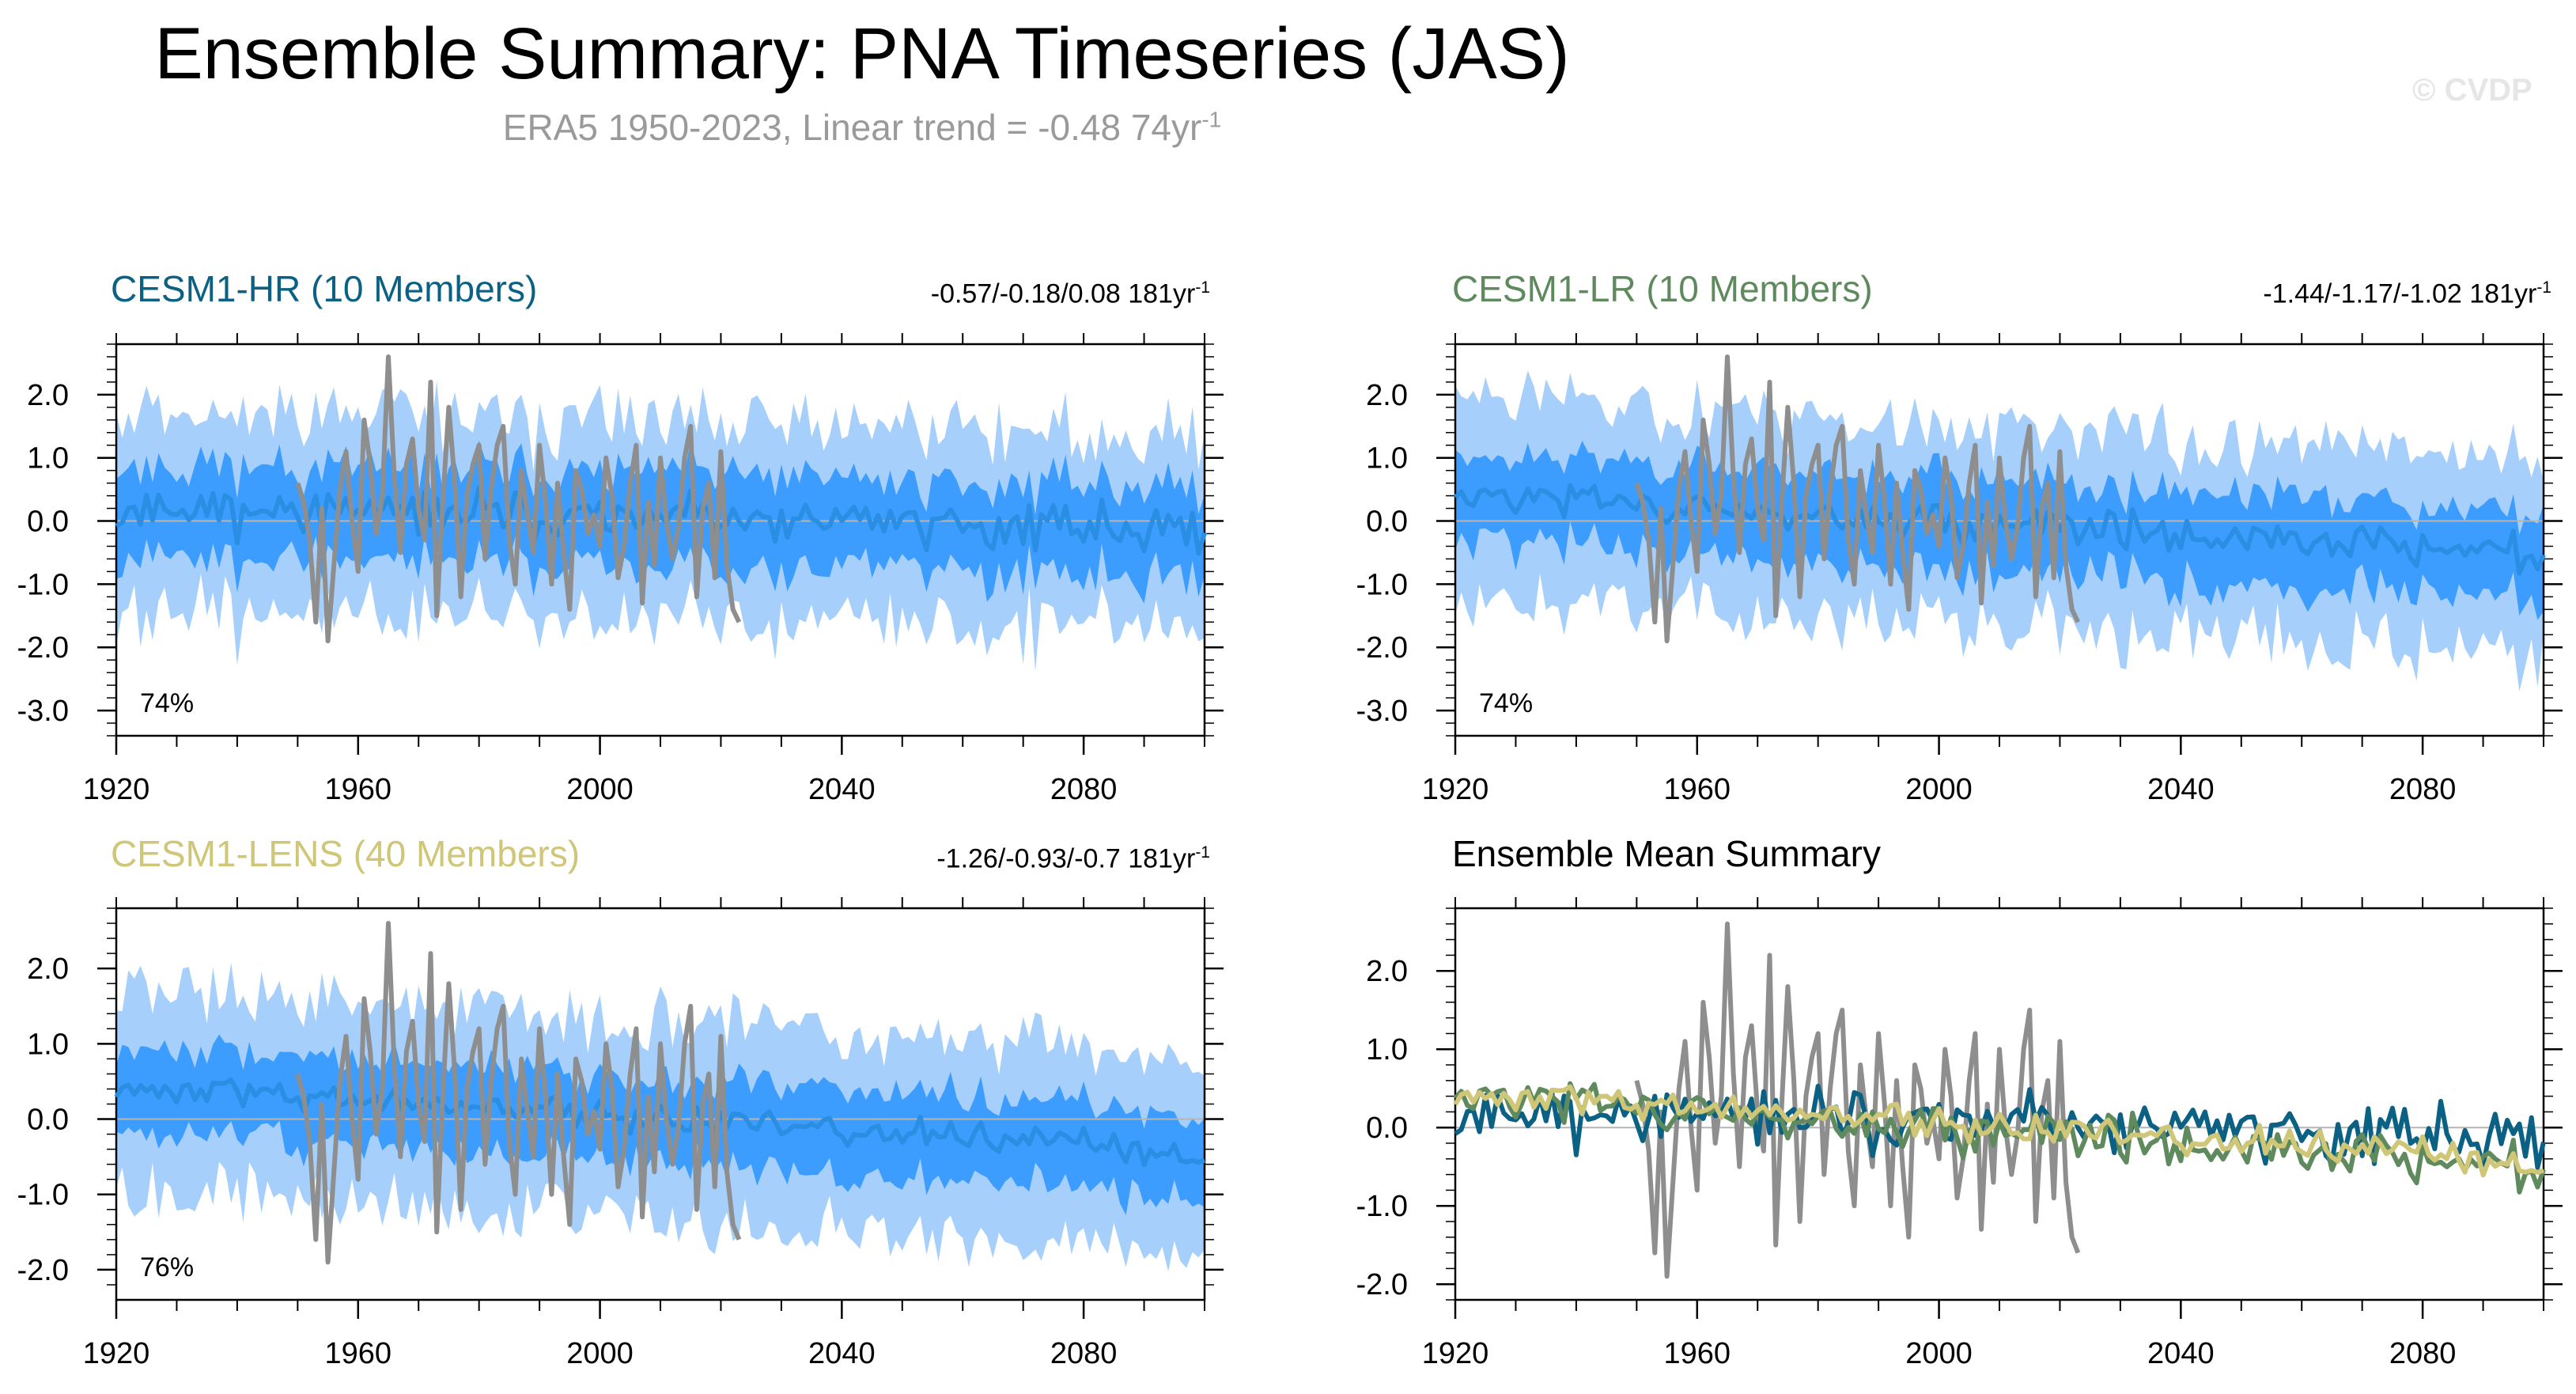  Describe the element at coordinates (2423, 1353) in the screenshot. I see `x-tick-label-summary: 2080` at that location.